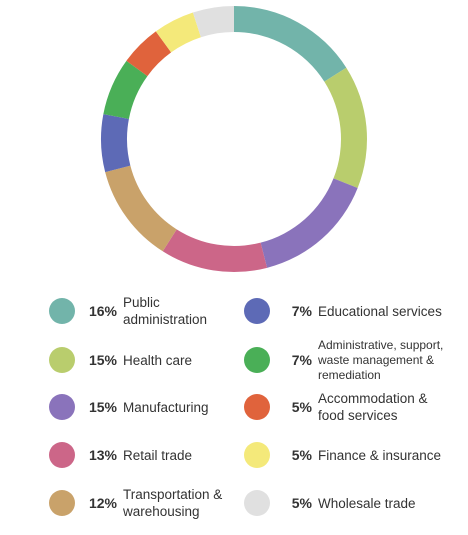 The height and width of the screenshot is (535, 468). I want to click on legend-label: Accommodation & food services, so click(373, 407).